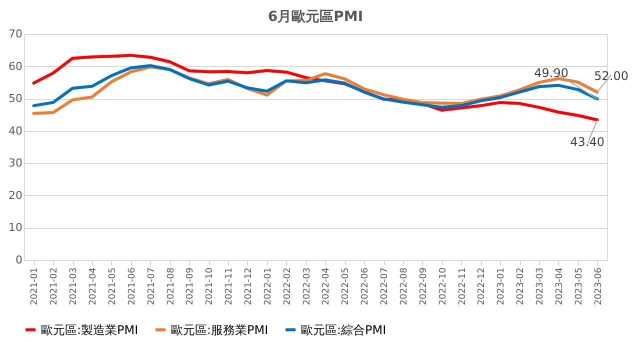 This screenshot has height=342, width=642. Describe the element at coordinates (307, 287) in the screenshot. I see `x-tick-label: 2022-03` at that location.